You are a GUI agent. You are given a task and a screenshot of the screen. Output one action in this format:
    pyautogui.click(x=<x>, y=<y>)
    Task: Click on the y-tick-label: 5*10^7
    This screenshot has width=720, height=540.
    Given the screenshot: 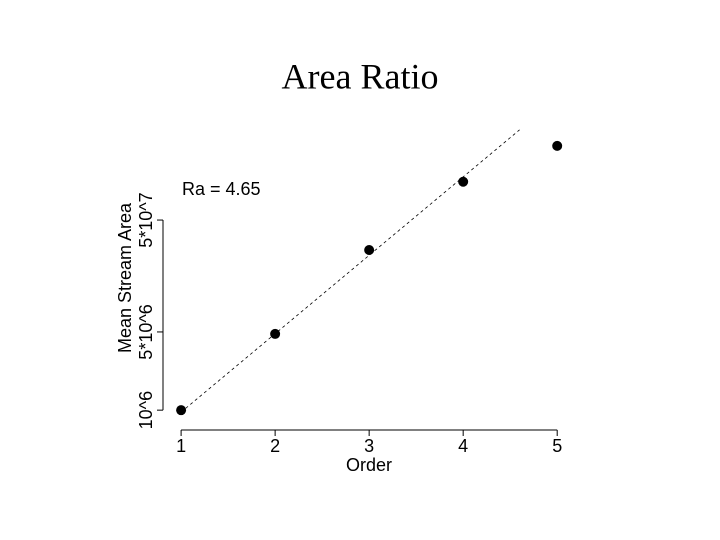 What is the action you would take?
    pyautogui.click(x=146, y=220)
    